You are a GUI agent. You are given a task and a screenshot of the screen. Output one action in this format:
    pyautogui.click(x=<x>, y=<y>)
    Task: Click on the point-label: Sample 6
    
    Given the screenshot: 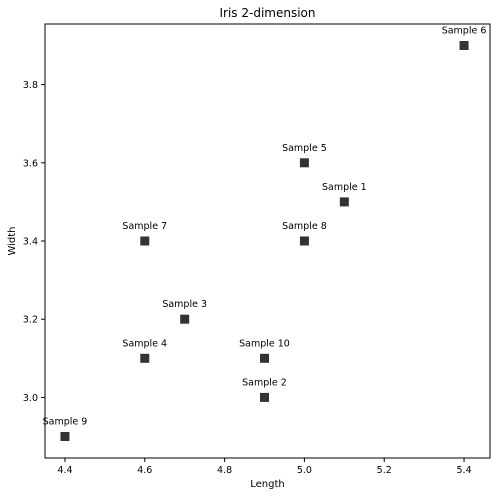 What is the action you would take?
    pyautogui.click(x=464, y=31)
    